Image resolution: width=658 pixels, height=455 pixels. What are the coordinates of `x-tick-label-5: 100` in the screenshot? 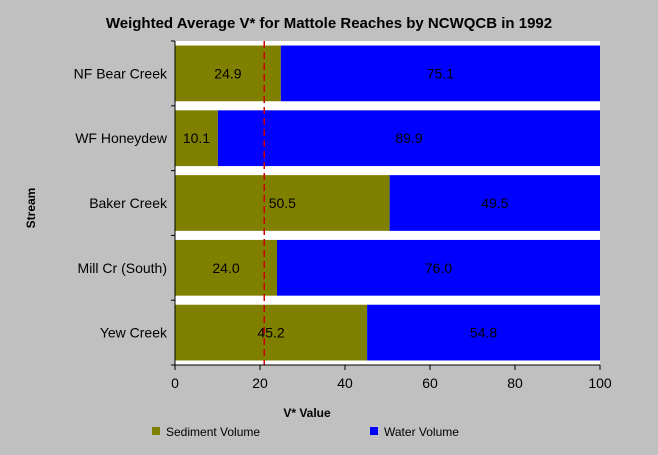 It's located at (600, 383).